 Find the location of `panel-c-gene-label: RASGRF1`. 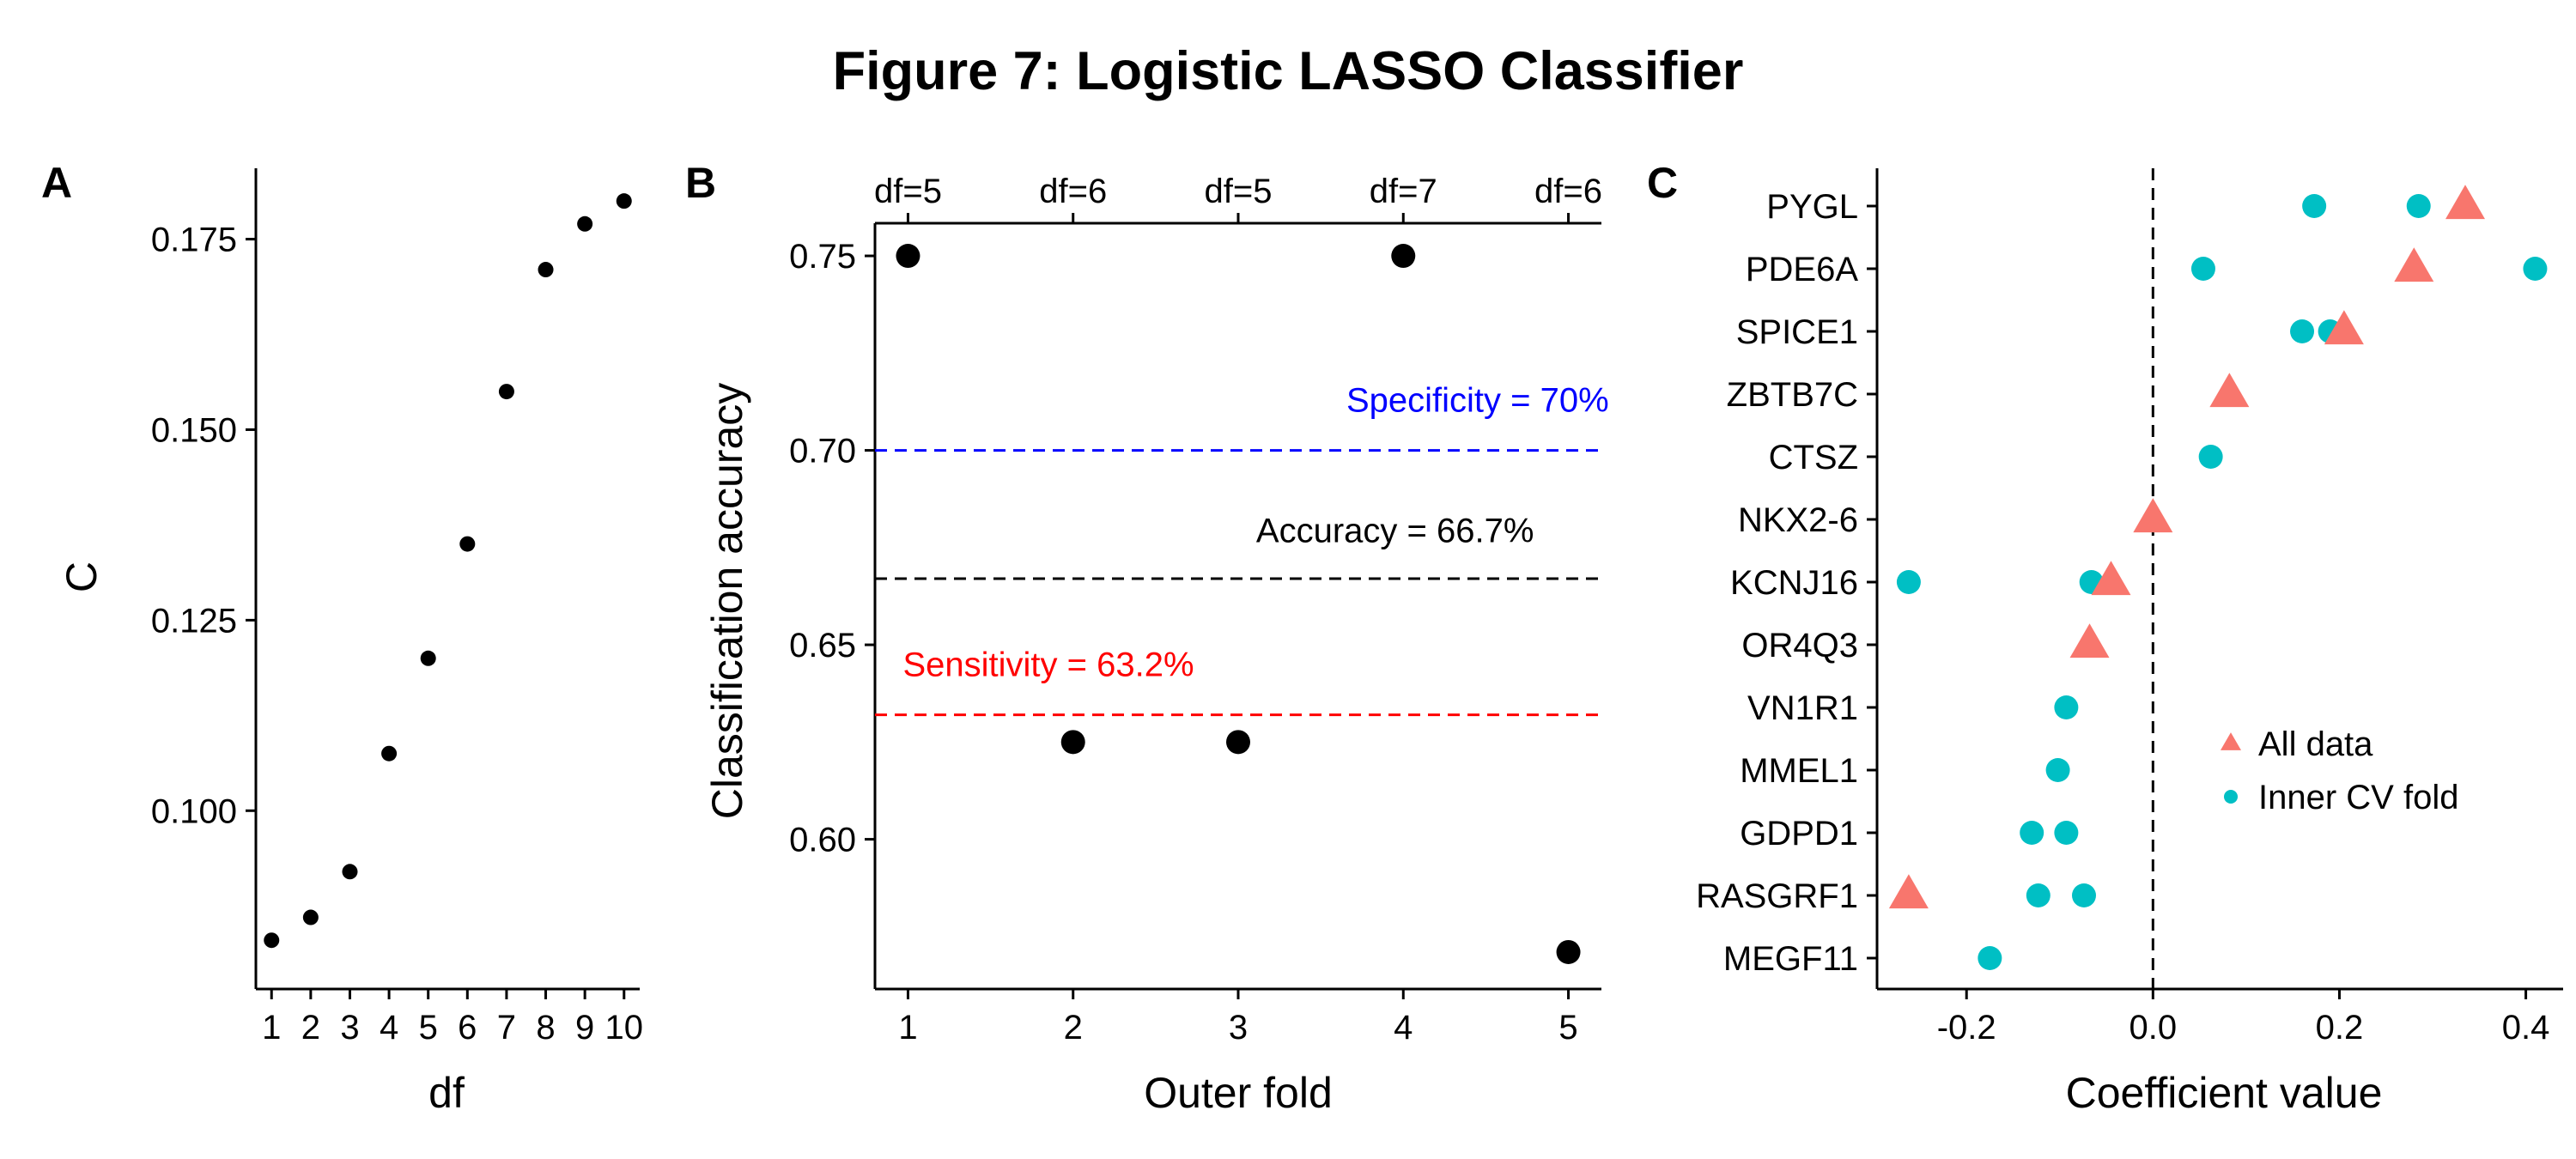

panel-c-gene-label: RASGRF1 is located at coordinates (1777, 896).